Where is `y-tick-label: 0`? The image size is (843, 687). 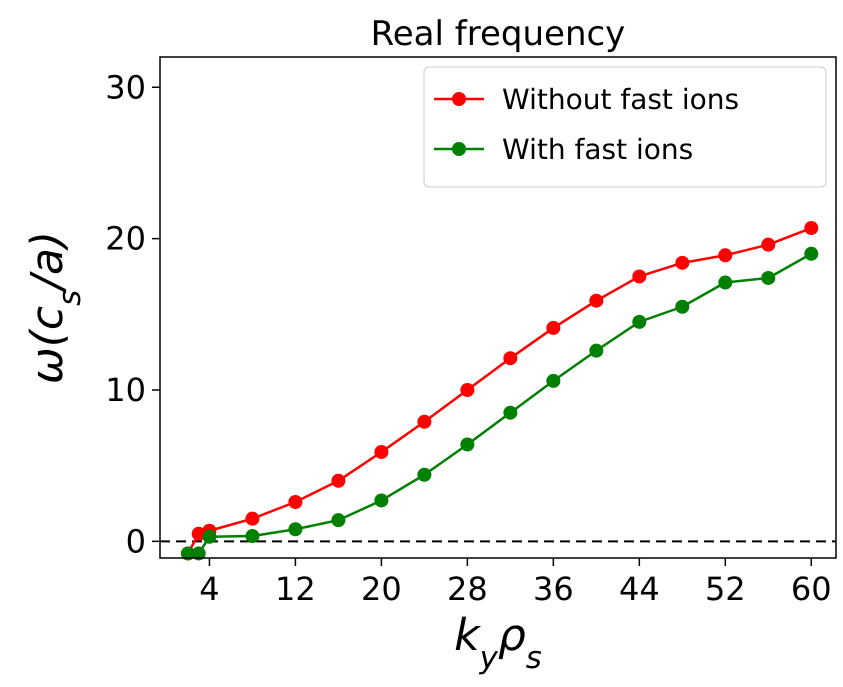 y-tick-label: 0 is located at coordinates (136, 541).